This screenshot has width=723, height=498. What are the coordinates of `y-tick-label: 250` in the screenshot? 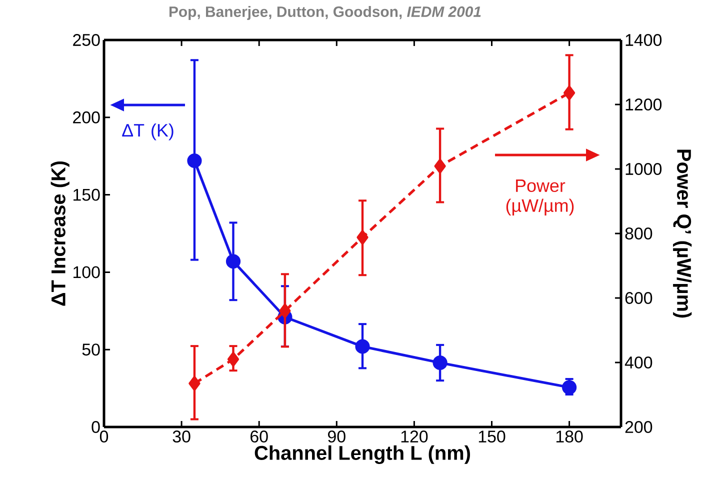 It's located at (86, 40).